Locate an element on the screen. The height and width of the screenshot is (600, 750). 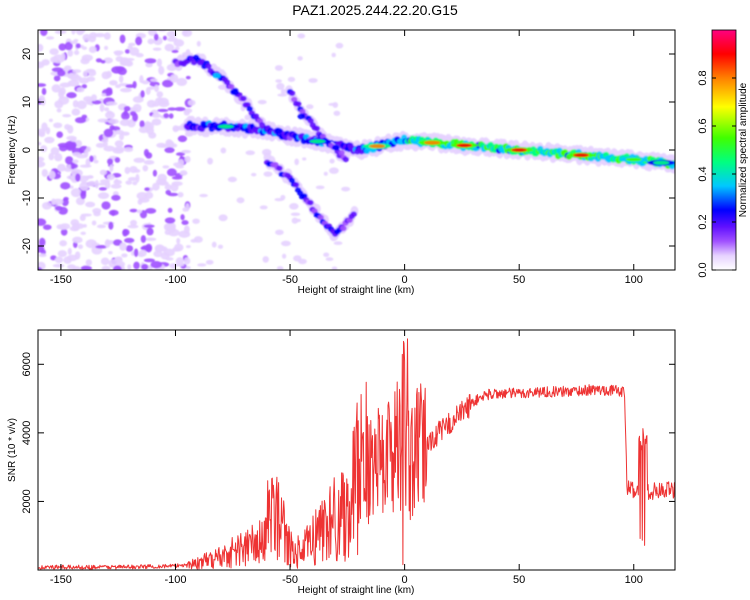
y-tick-label: -10 is located at coordinates (27, 198).